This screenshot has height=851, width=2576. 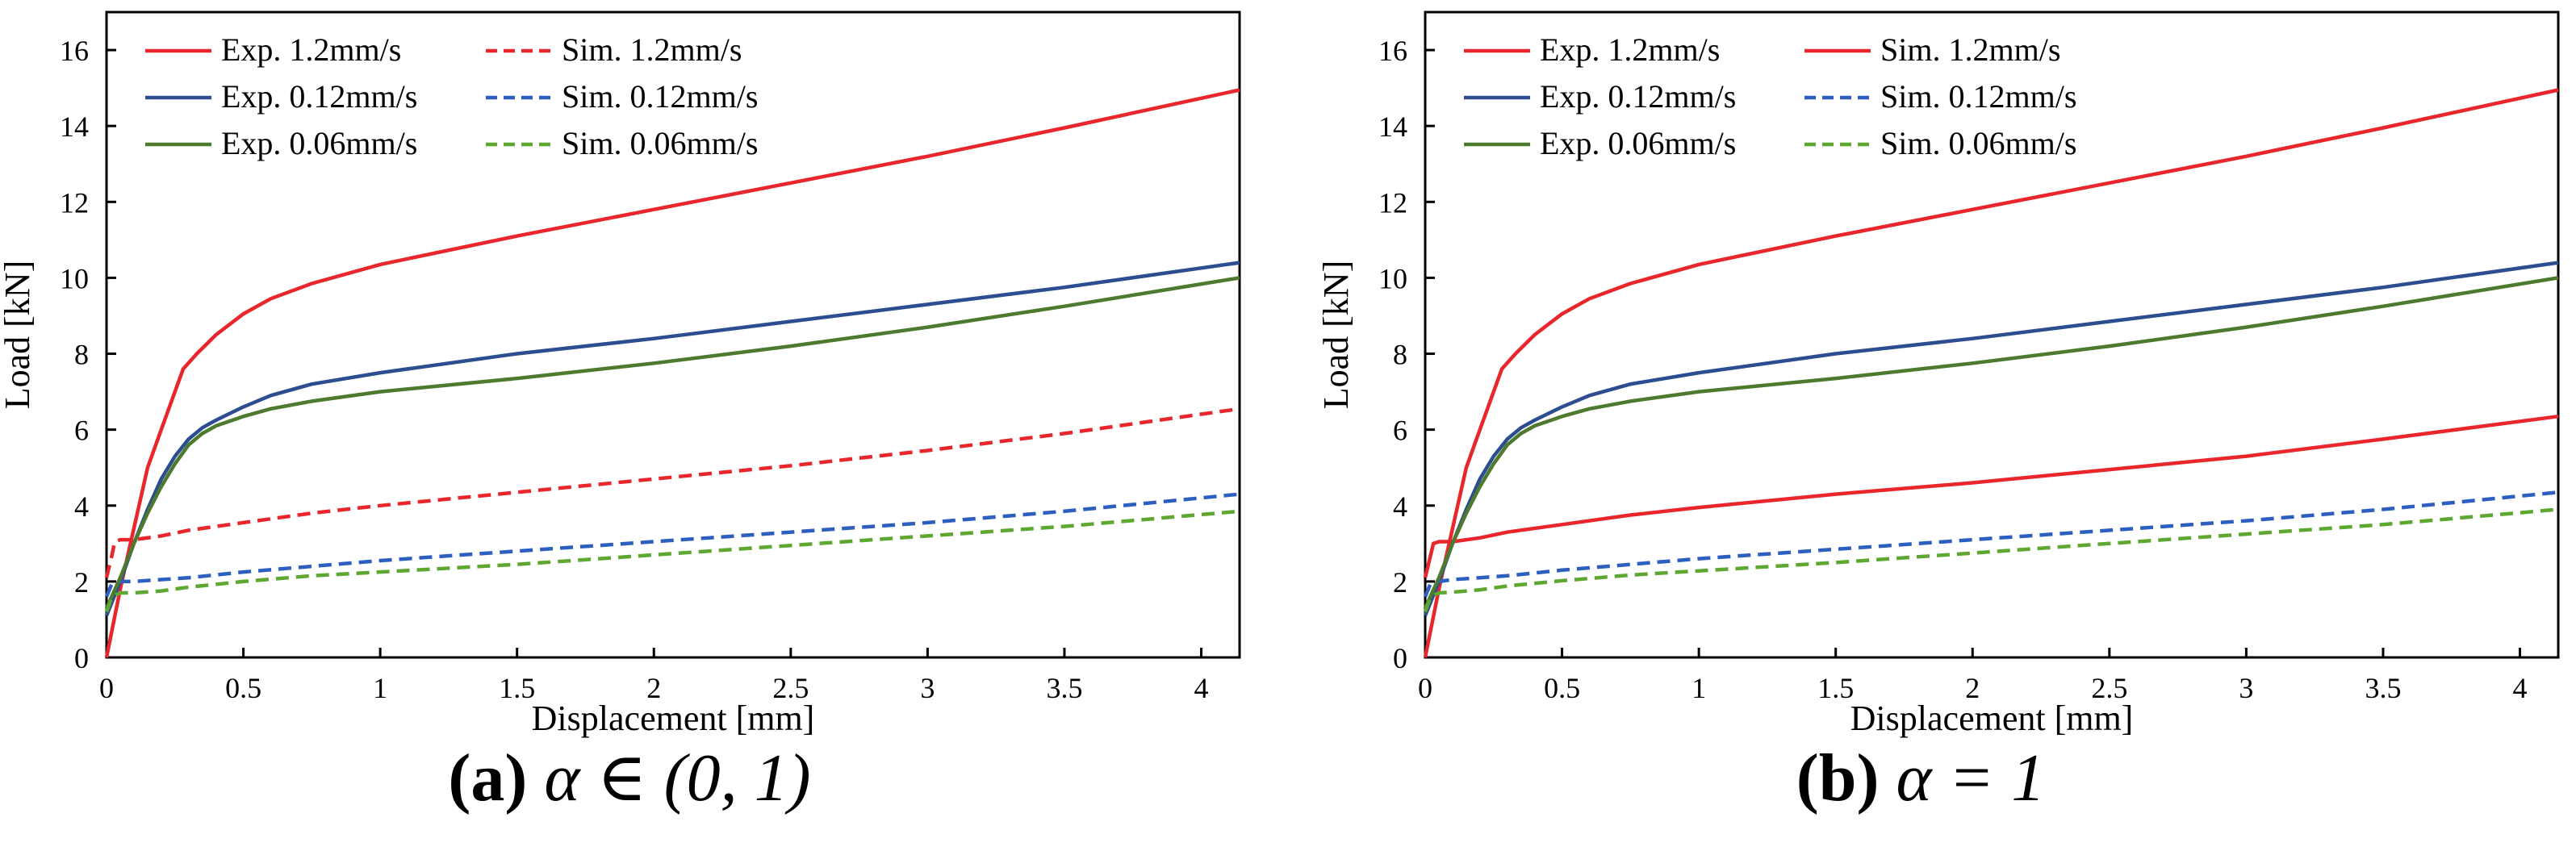 What do you see at coordinates (1971, 778) in the screenshot?
I see `caption-b-math: α = 1` at bounding box center [1971, 778].